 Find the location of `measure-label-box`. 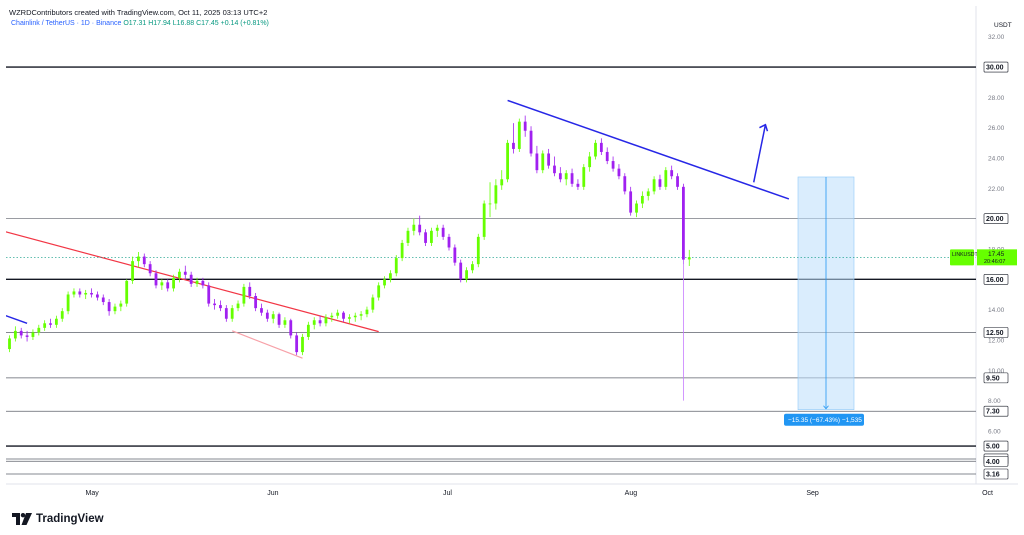

measure-label-box is located at coordinates (824, 419).